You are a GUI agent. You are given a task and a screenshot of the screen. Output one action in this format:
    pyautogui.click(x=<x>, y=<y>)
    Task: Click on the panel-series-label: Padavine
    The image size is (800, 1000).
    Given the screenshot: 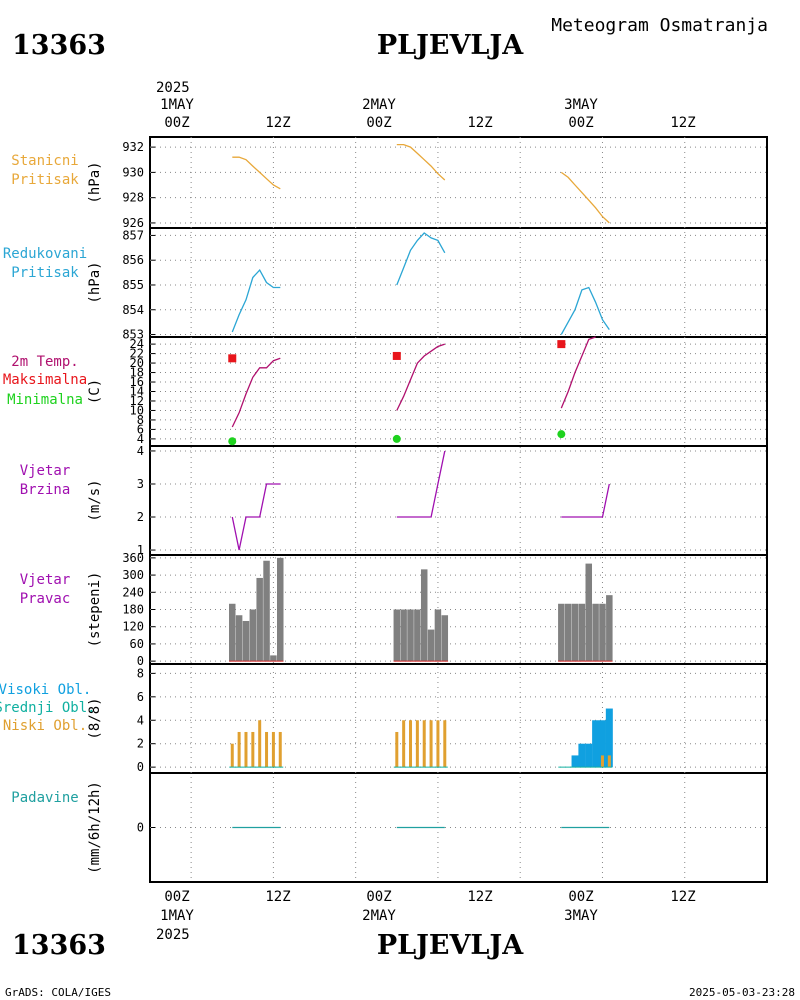 What is the action you would take?
    pyautogui.click(x=44, y=798)
    